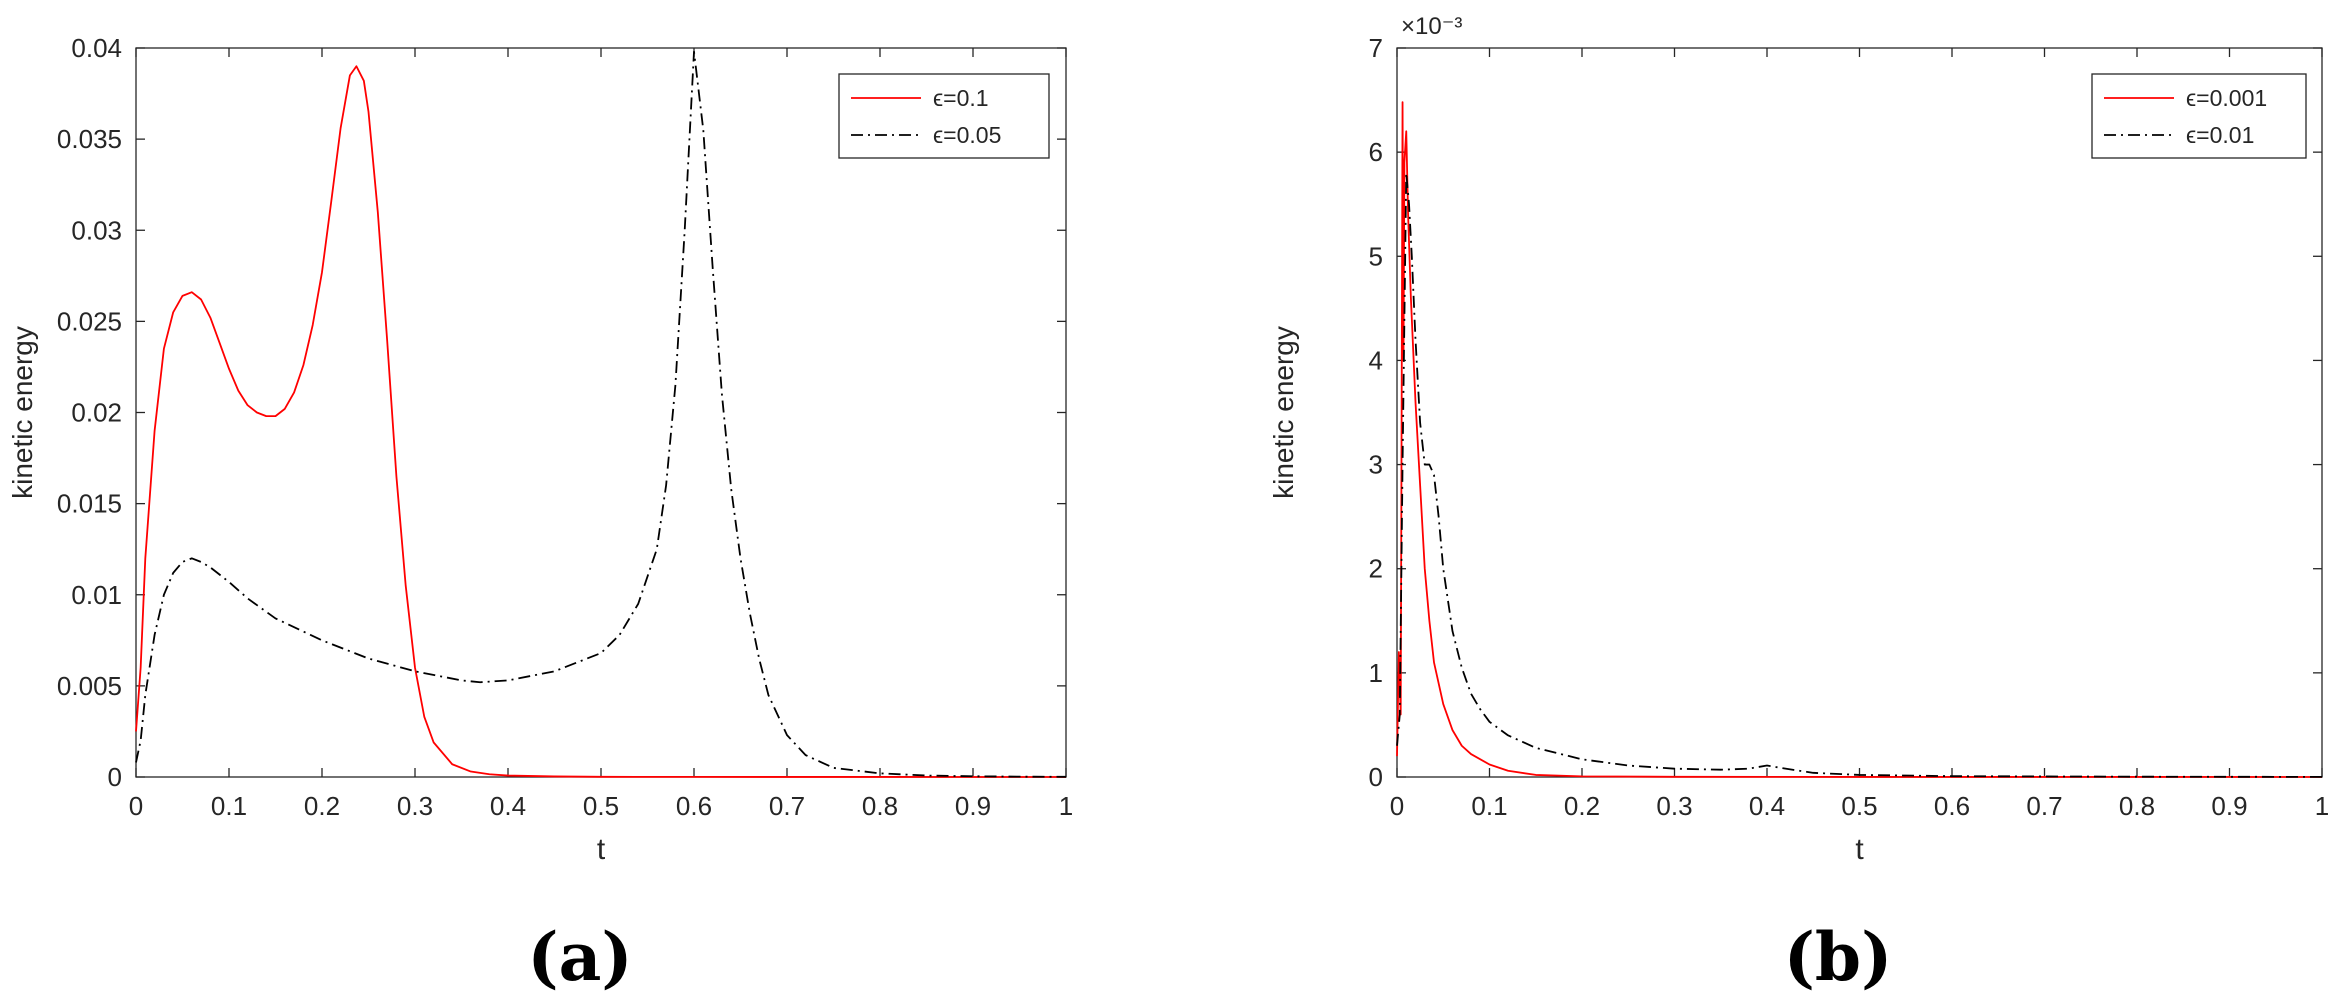  I want to click on legend: ϵ=0.1 ϵ=0.05, so click(944, 116).